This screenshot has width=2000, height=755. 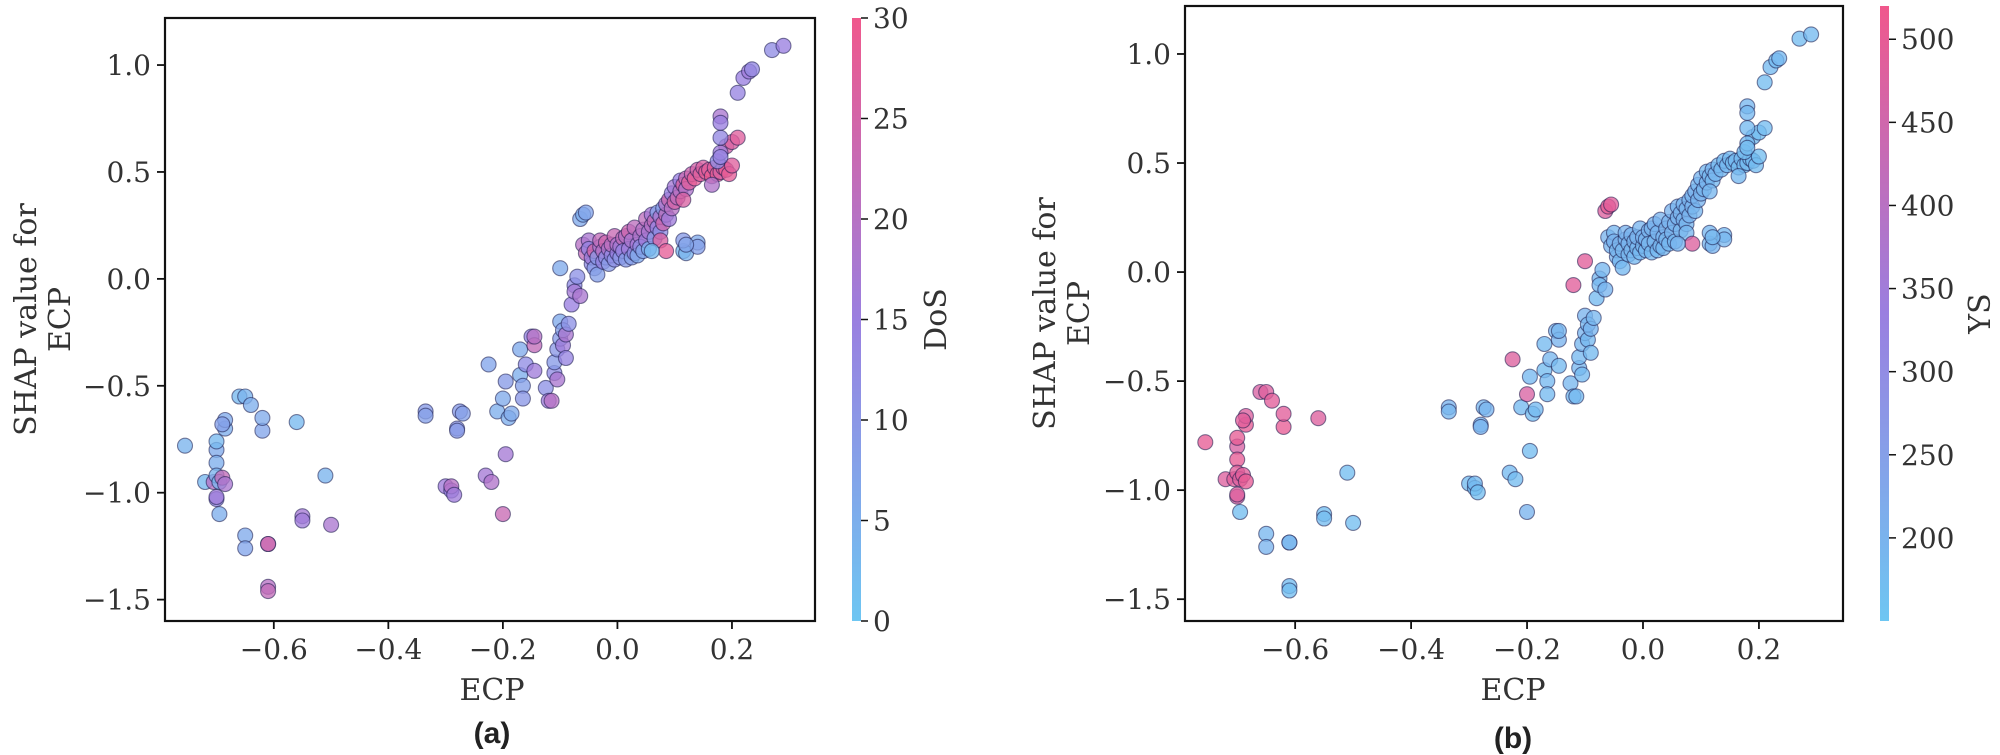 What do you see at coordinates (128, 172) in the screenshot?
I see `y-tick-label: 0.5` at bounding box center [128, 172].